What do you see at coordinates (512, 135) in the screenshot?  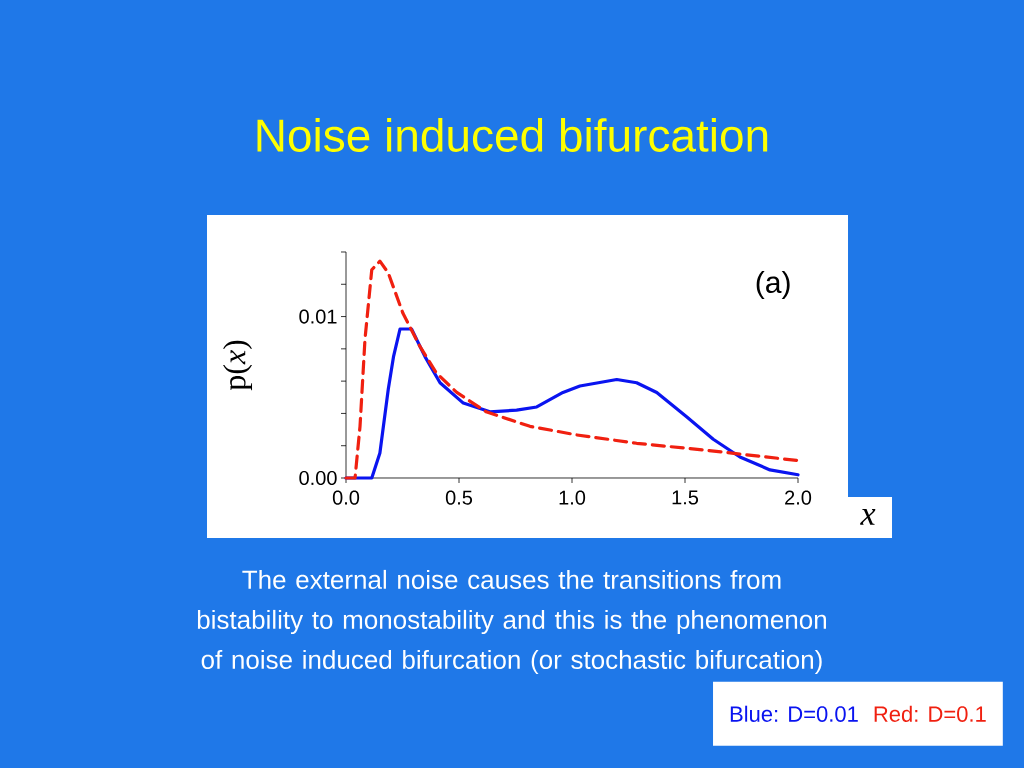 I see `chart-title: Noise induced bifurcation` at bounding box center [512, 135].